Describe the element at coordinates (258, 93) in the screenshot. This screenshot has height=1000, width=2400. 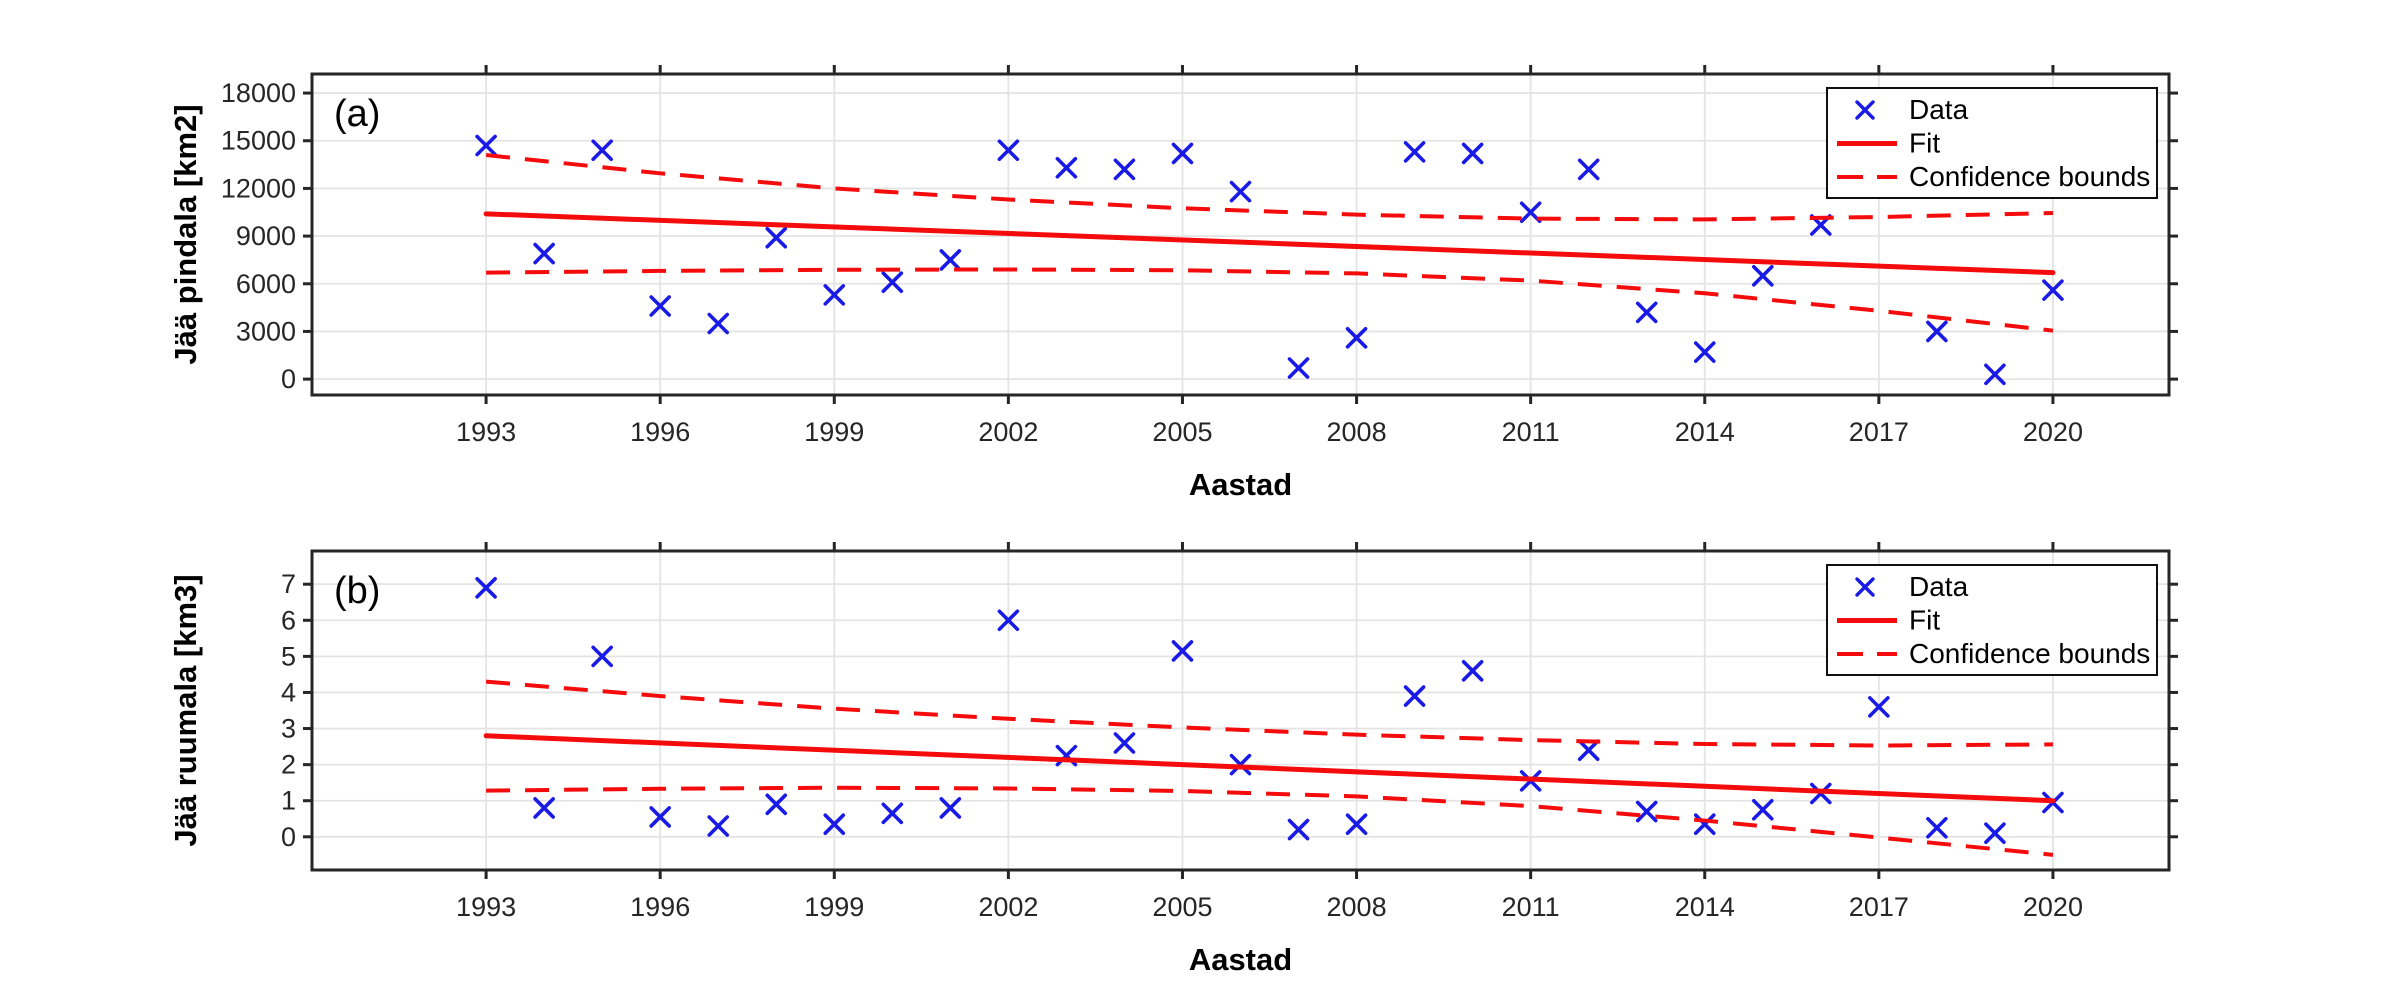
I see `y-tick-label: 18000` at that location.